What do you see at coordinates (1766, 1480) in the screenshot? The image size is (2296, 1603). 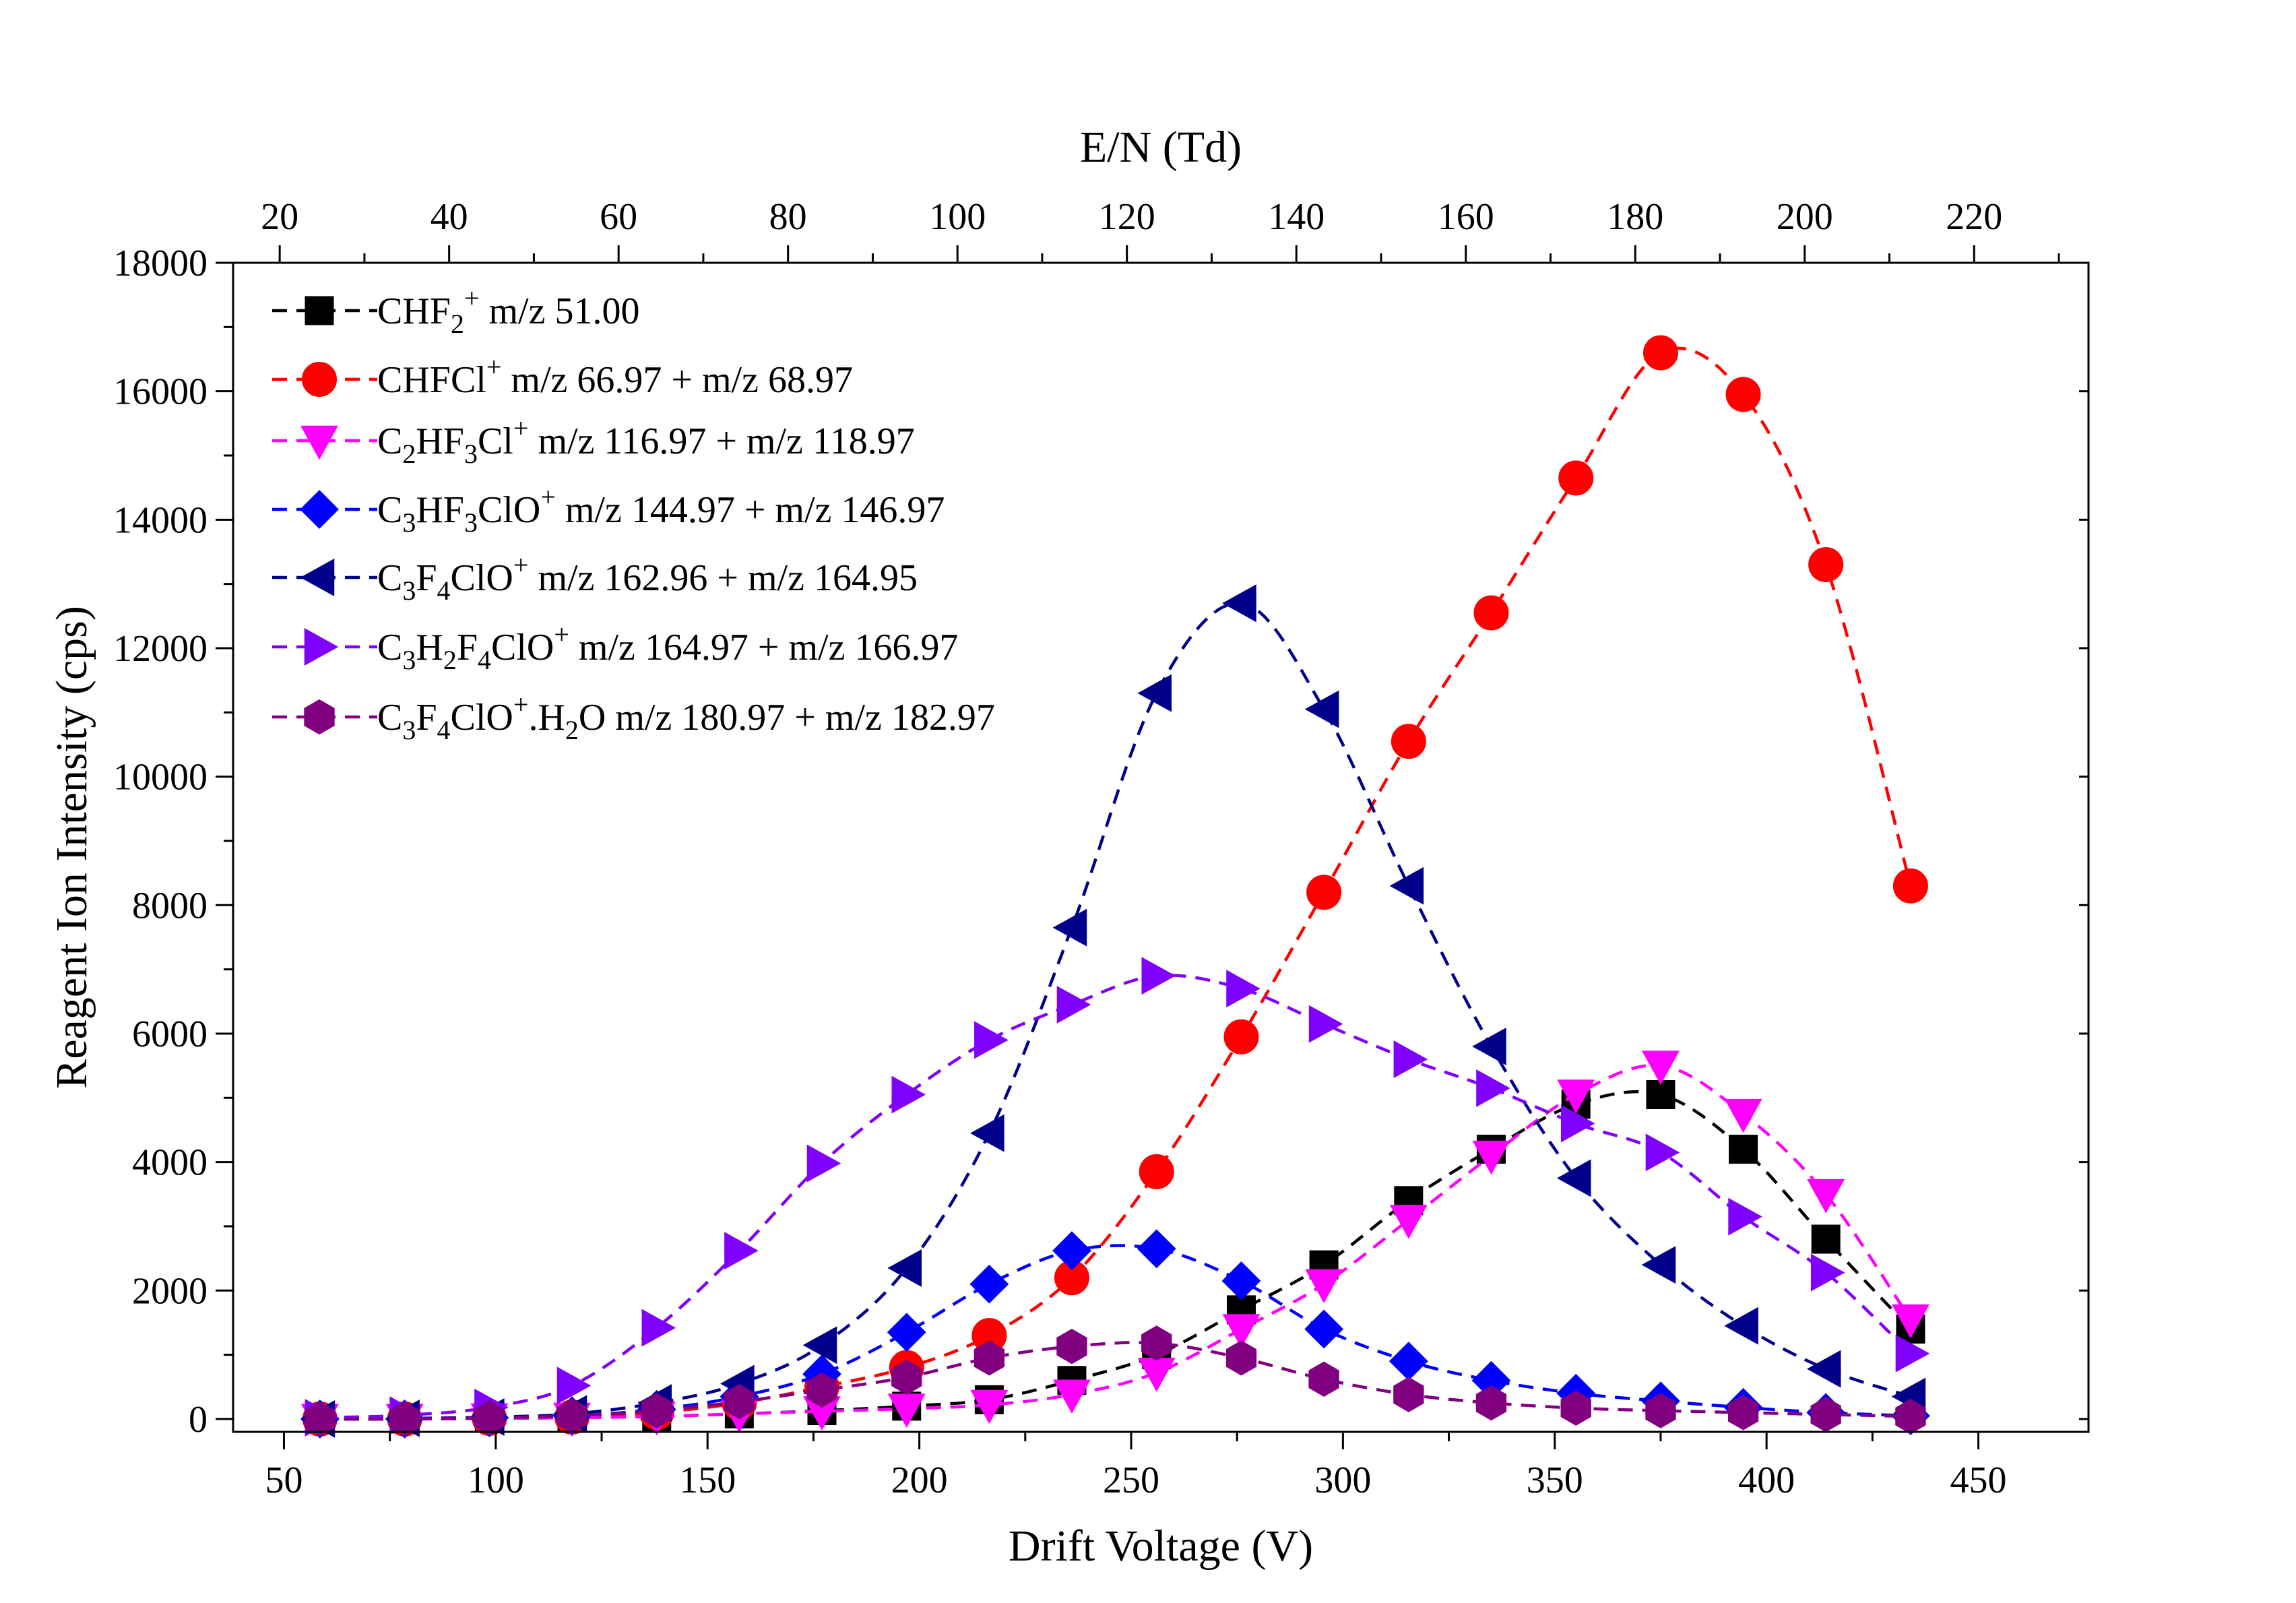 I see `x-tick-label: 400` at bounding box center [1766, 1480].